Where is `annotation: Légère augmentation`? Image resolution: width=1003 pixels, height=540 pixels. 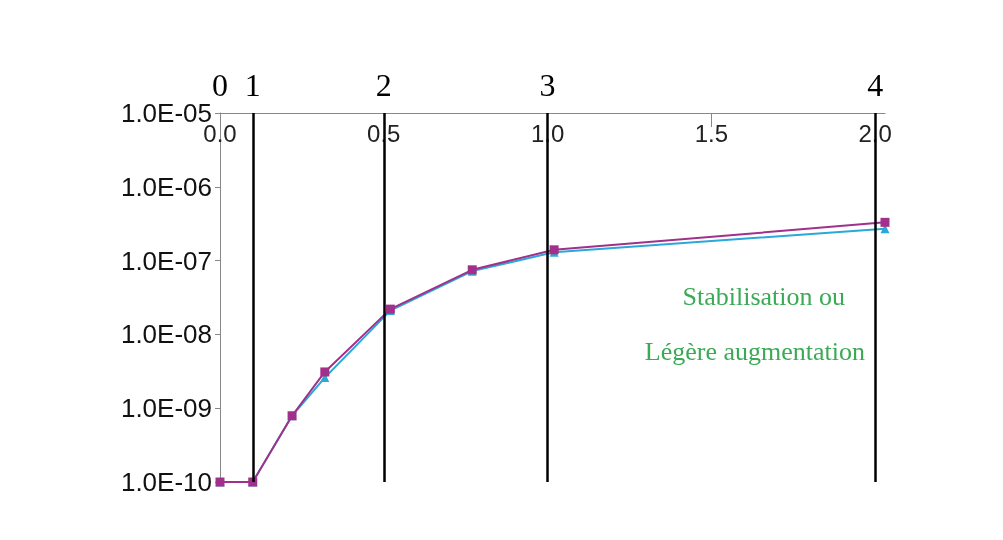 annotation: Légère augmentation is located at coordinates (755, 351).